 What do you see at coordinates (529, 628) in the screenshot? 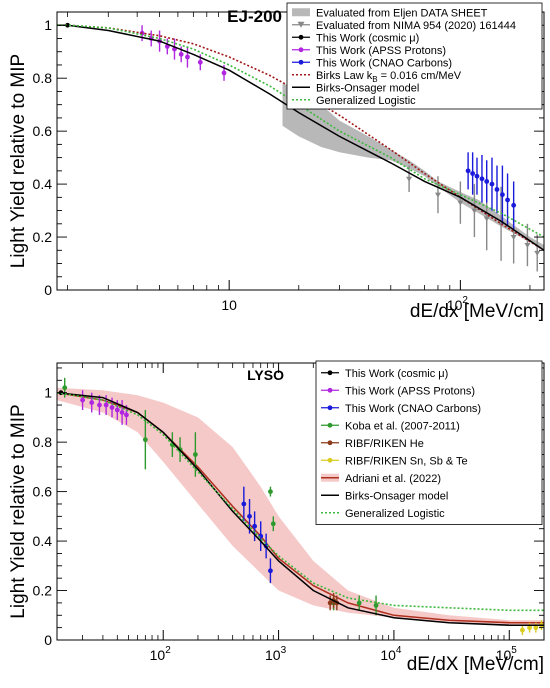
I see `ribf-riken-sn-sb-te-point` at bounding box center [529, 628].